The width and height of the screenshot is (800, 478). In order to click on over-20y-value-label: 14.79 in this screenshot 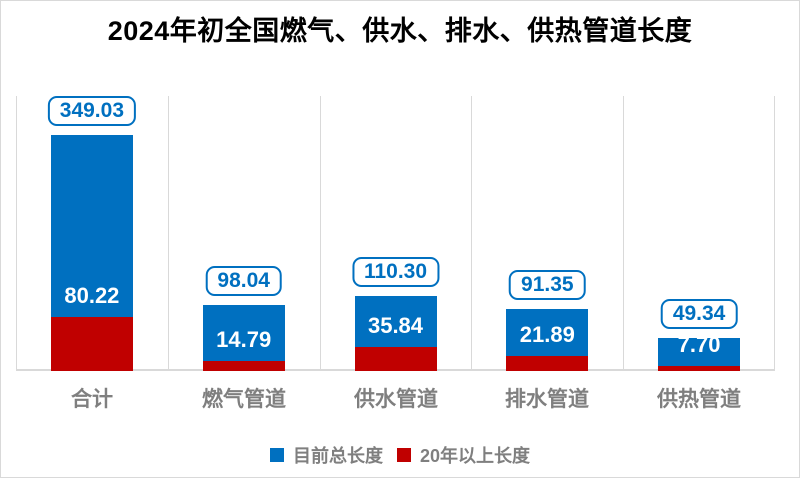, I will do `click(244, 339)`.